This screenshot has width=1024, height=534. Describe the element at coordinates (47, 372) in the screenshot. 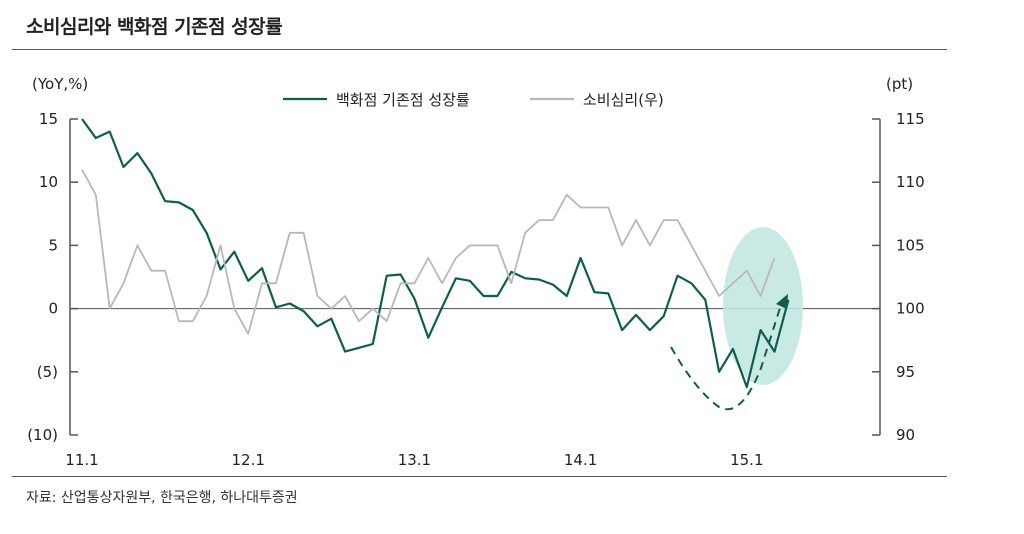

I see `left-tick-label: (5)` at that location.